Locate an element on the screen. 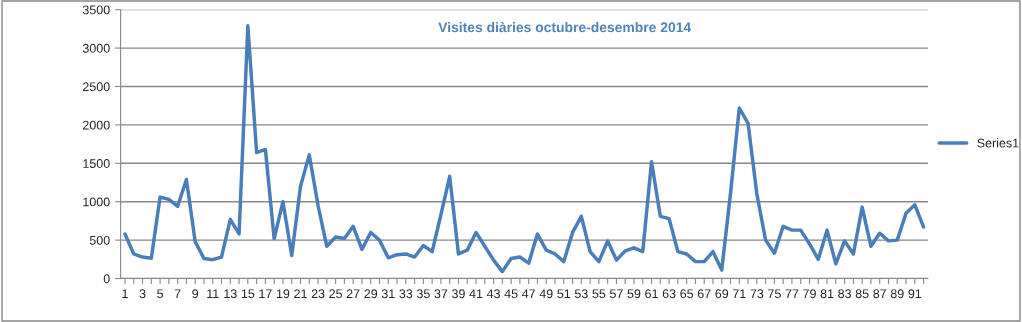 The height and width of the screenshot is (322, 1022). x-tick-label: 75 is located at coordinates (774, 294).